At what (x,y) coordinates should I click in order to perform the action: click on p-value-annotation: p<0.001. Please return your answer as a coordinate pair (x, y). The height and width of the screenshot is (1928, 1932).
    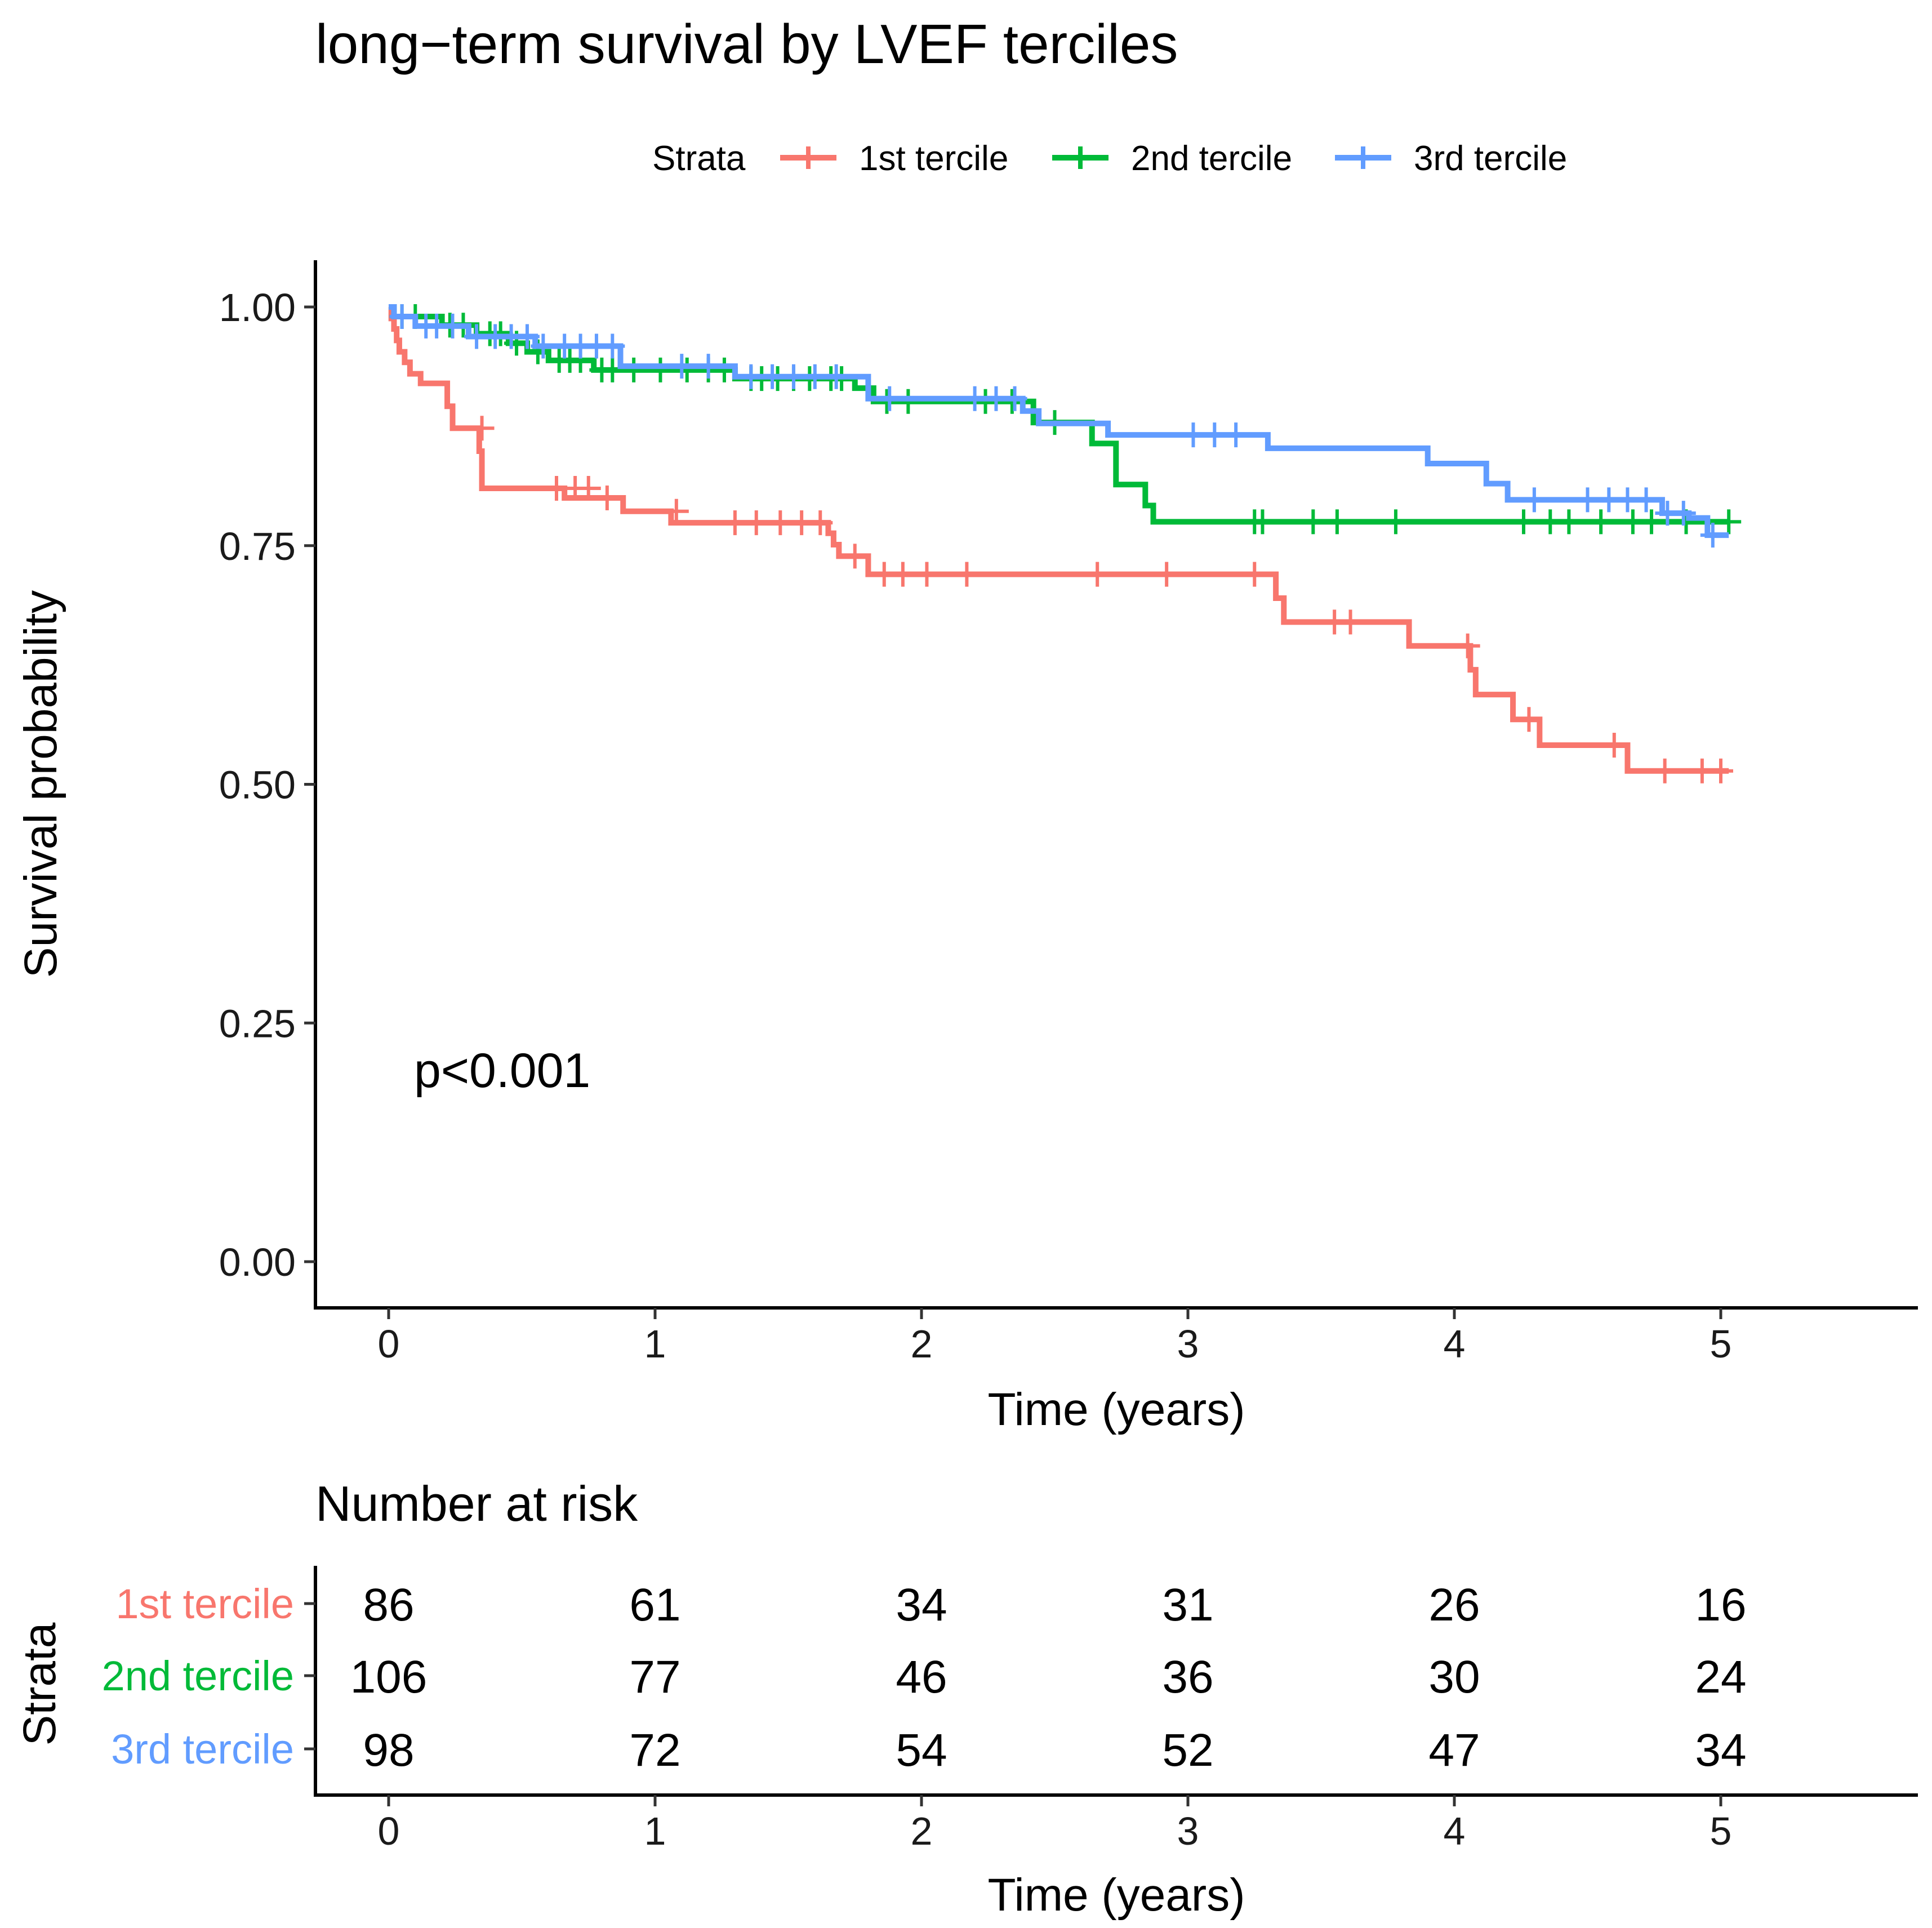
    Looking at the image, I should click on (502, 1071).